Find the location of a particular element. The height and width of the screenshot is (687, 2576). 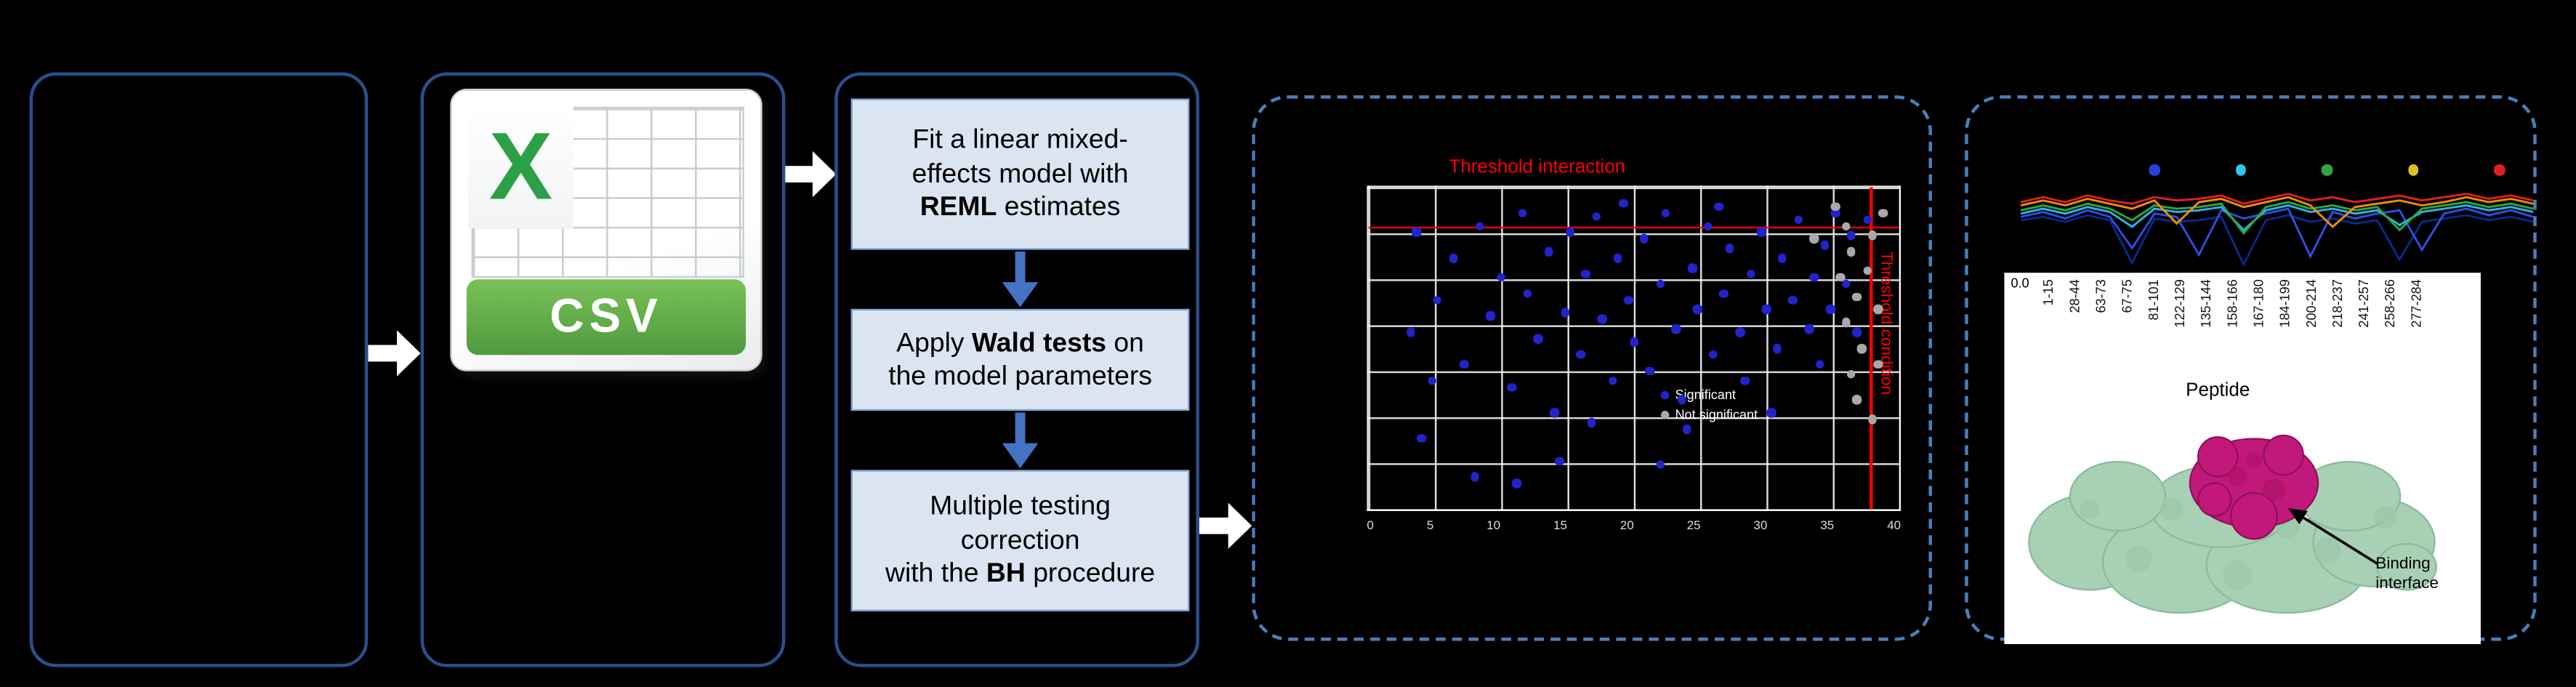

excel-x-logo: X is located at coordinates (520, 166).